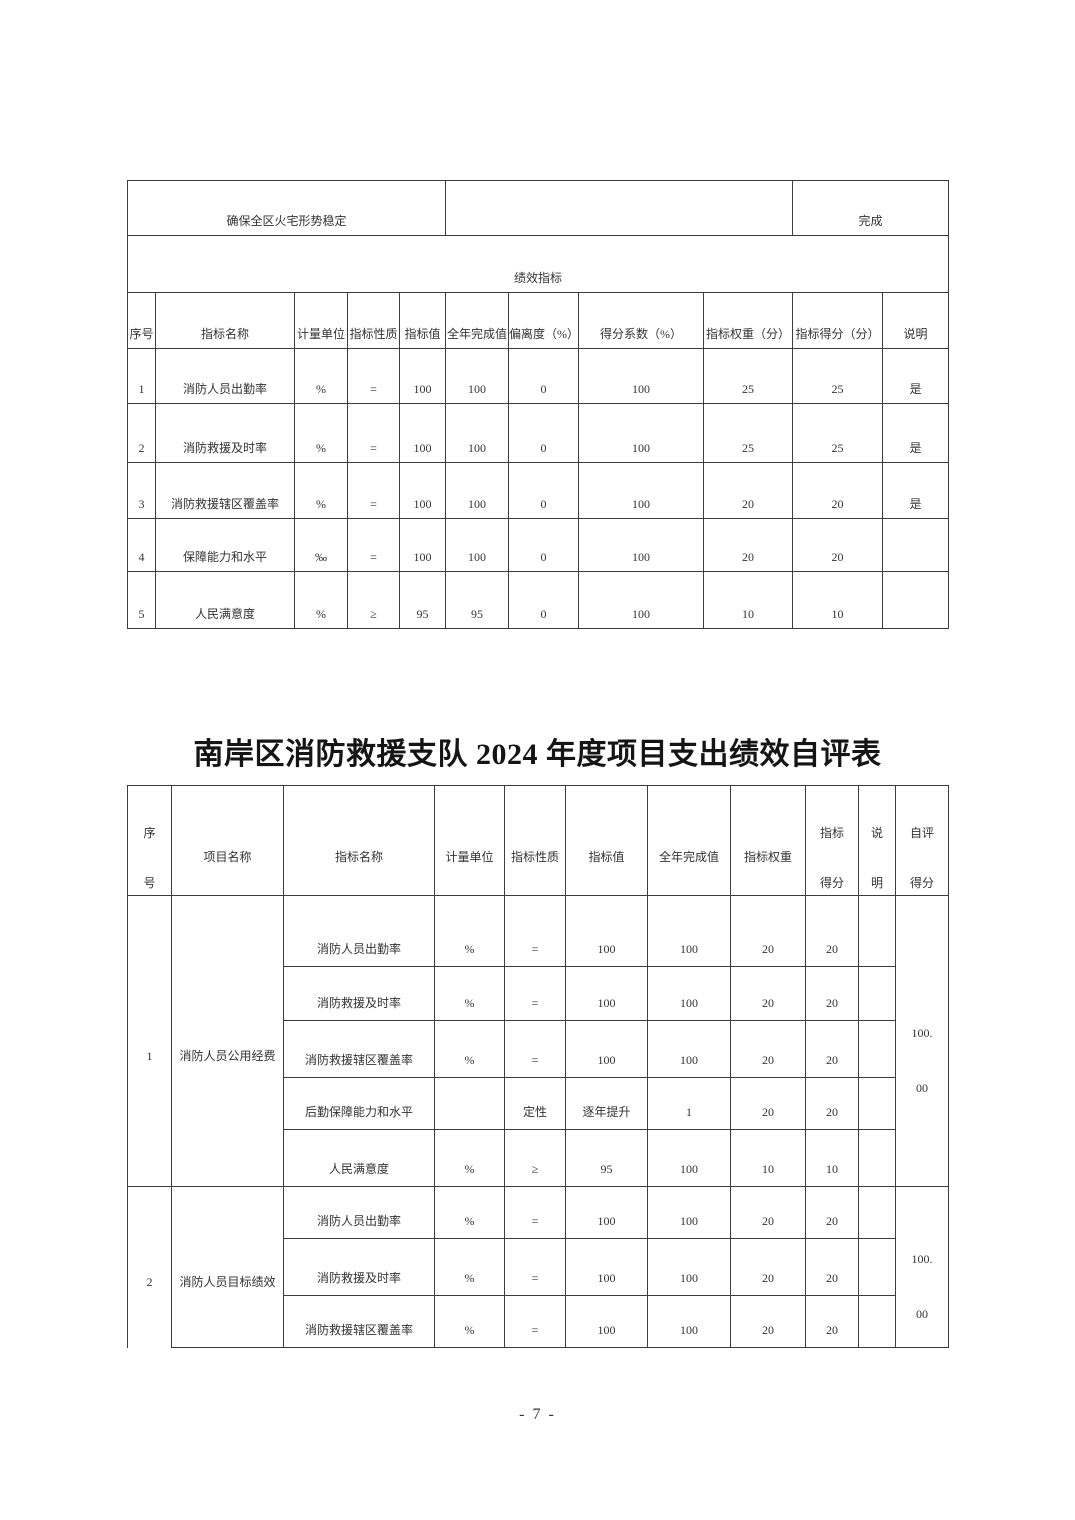 The image size is (1075, 1520). Describe the element at coordinates (373, 600) in the screenshot. I see `cell-nature: ≥` at that location.